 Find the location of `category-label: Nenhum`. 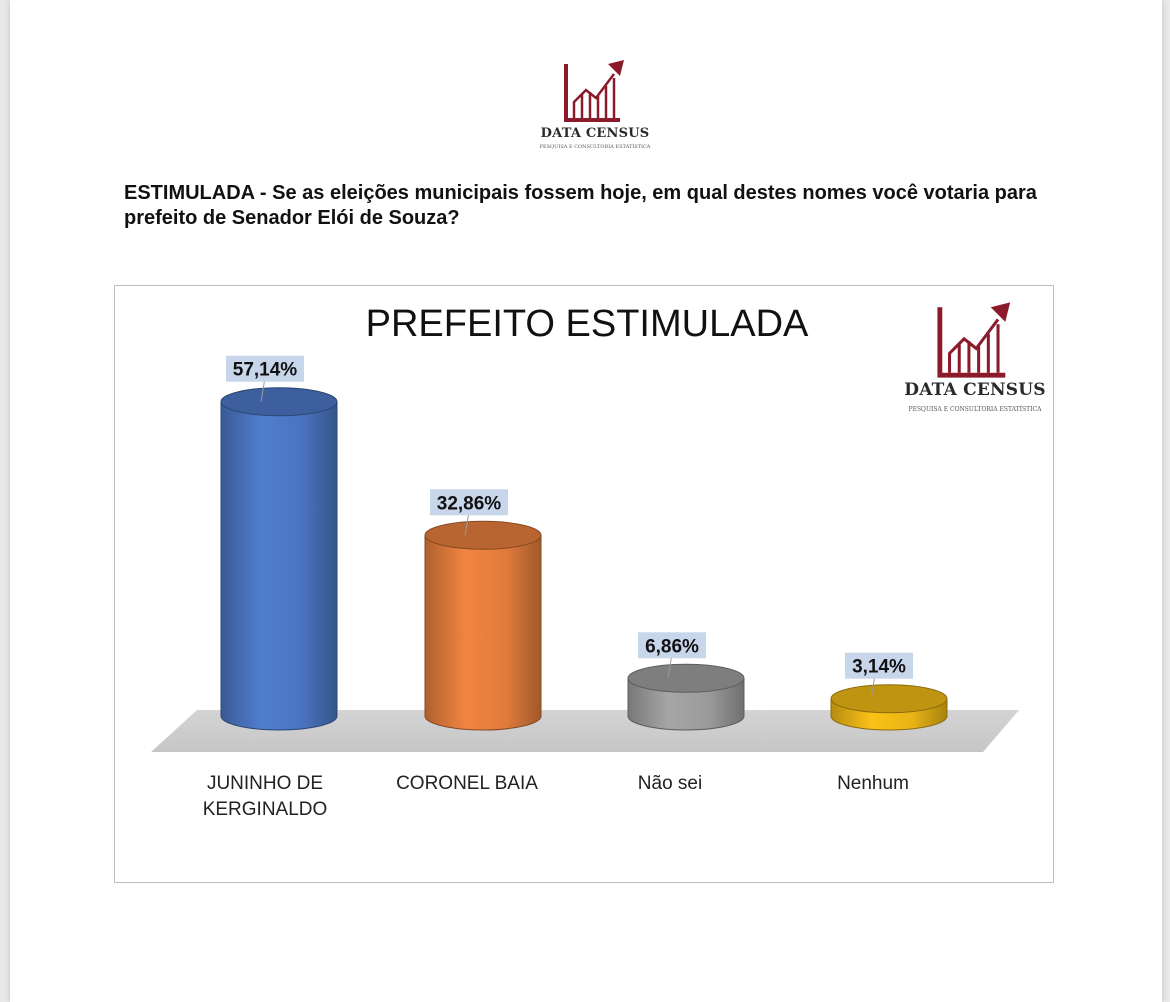

category-label: Nenhum is located at coordinates (873, 783).